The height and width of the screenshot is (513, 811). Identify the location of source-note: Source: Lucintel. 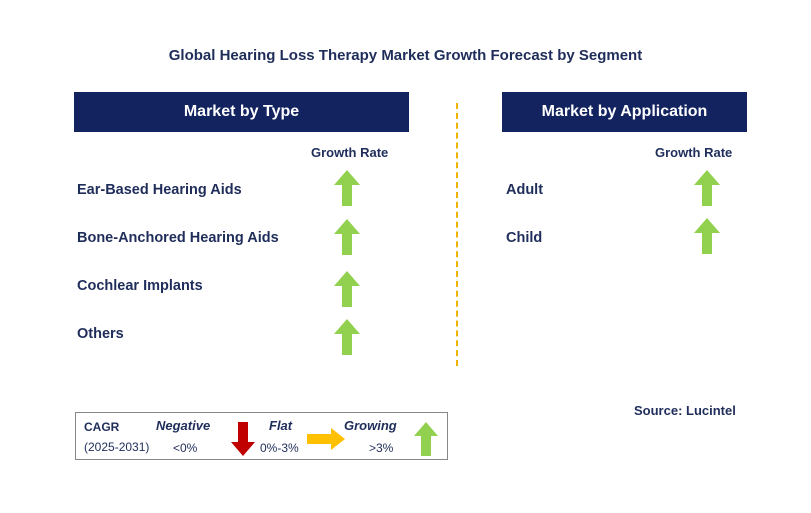
(685, 410).